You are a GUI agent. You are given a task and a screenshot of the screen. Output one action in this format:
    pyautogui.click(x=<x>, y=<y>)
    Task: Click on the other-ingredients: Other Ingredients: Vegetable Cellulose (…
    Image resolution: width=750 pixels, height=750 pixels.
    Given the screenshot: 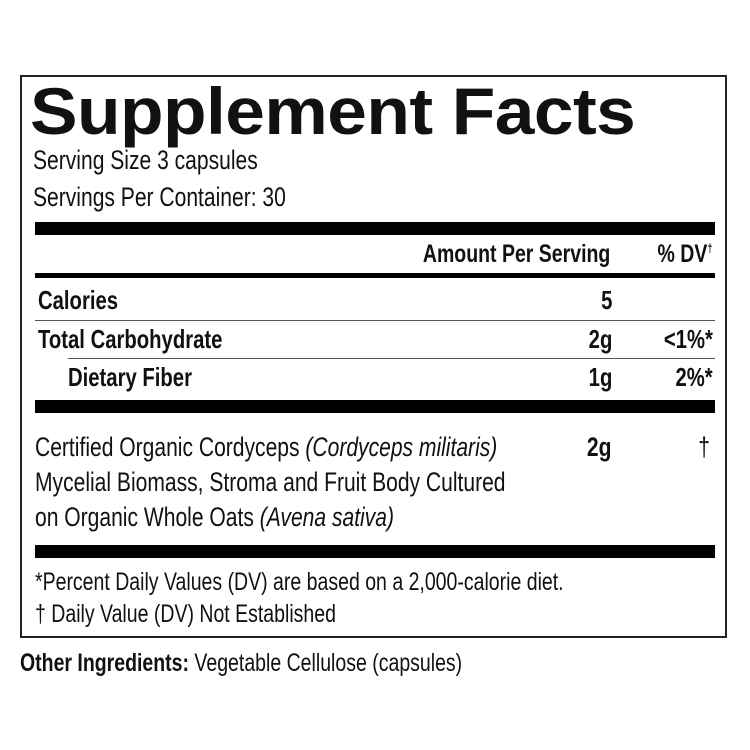 What is the action you would take?
    pyautogui.click(x=241, y=663)
    